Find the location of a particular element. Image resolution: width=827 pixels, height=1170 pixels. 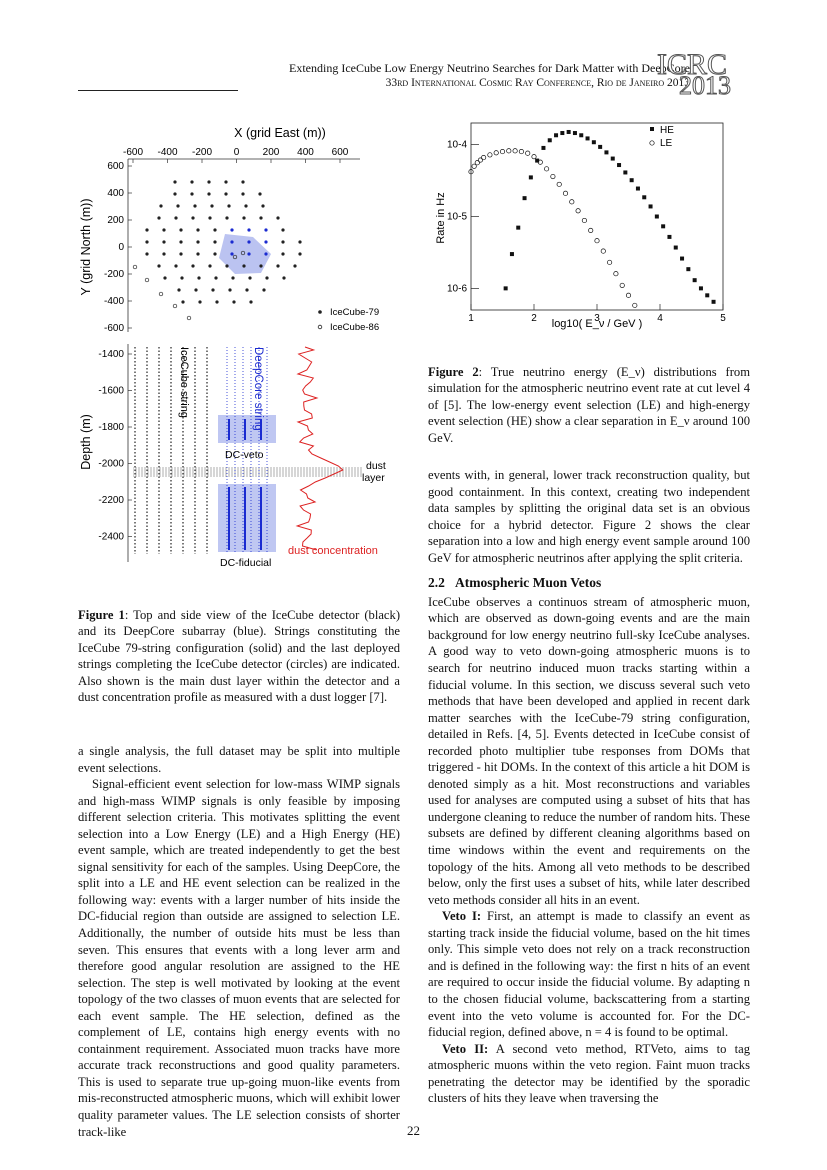

section-number: 2.2 is located at coordinates (436, 583).